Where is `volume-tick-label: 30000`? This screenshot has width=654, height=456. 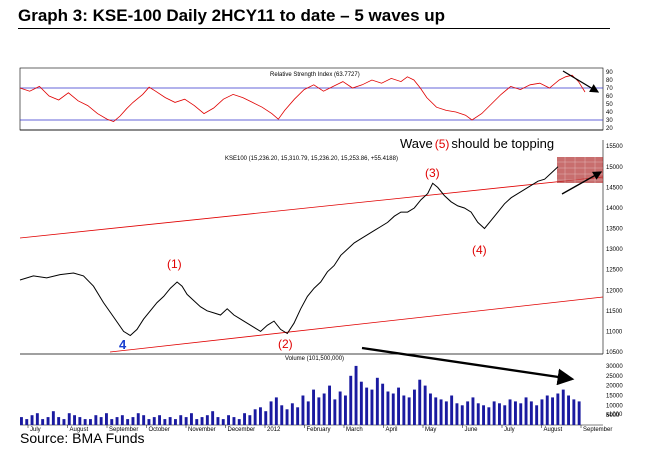
volume-tick-label: 30000 is located at coordinates (614, 367).